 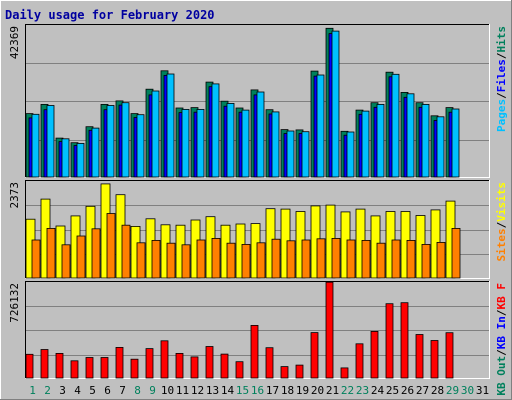 I want to click on x-tick-day-22: 22, so click(x=347, y=390).